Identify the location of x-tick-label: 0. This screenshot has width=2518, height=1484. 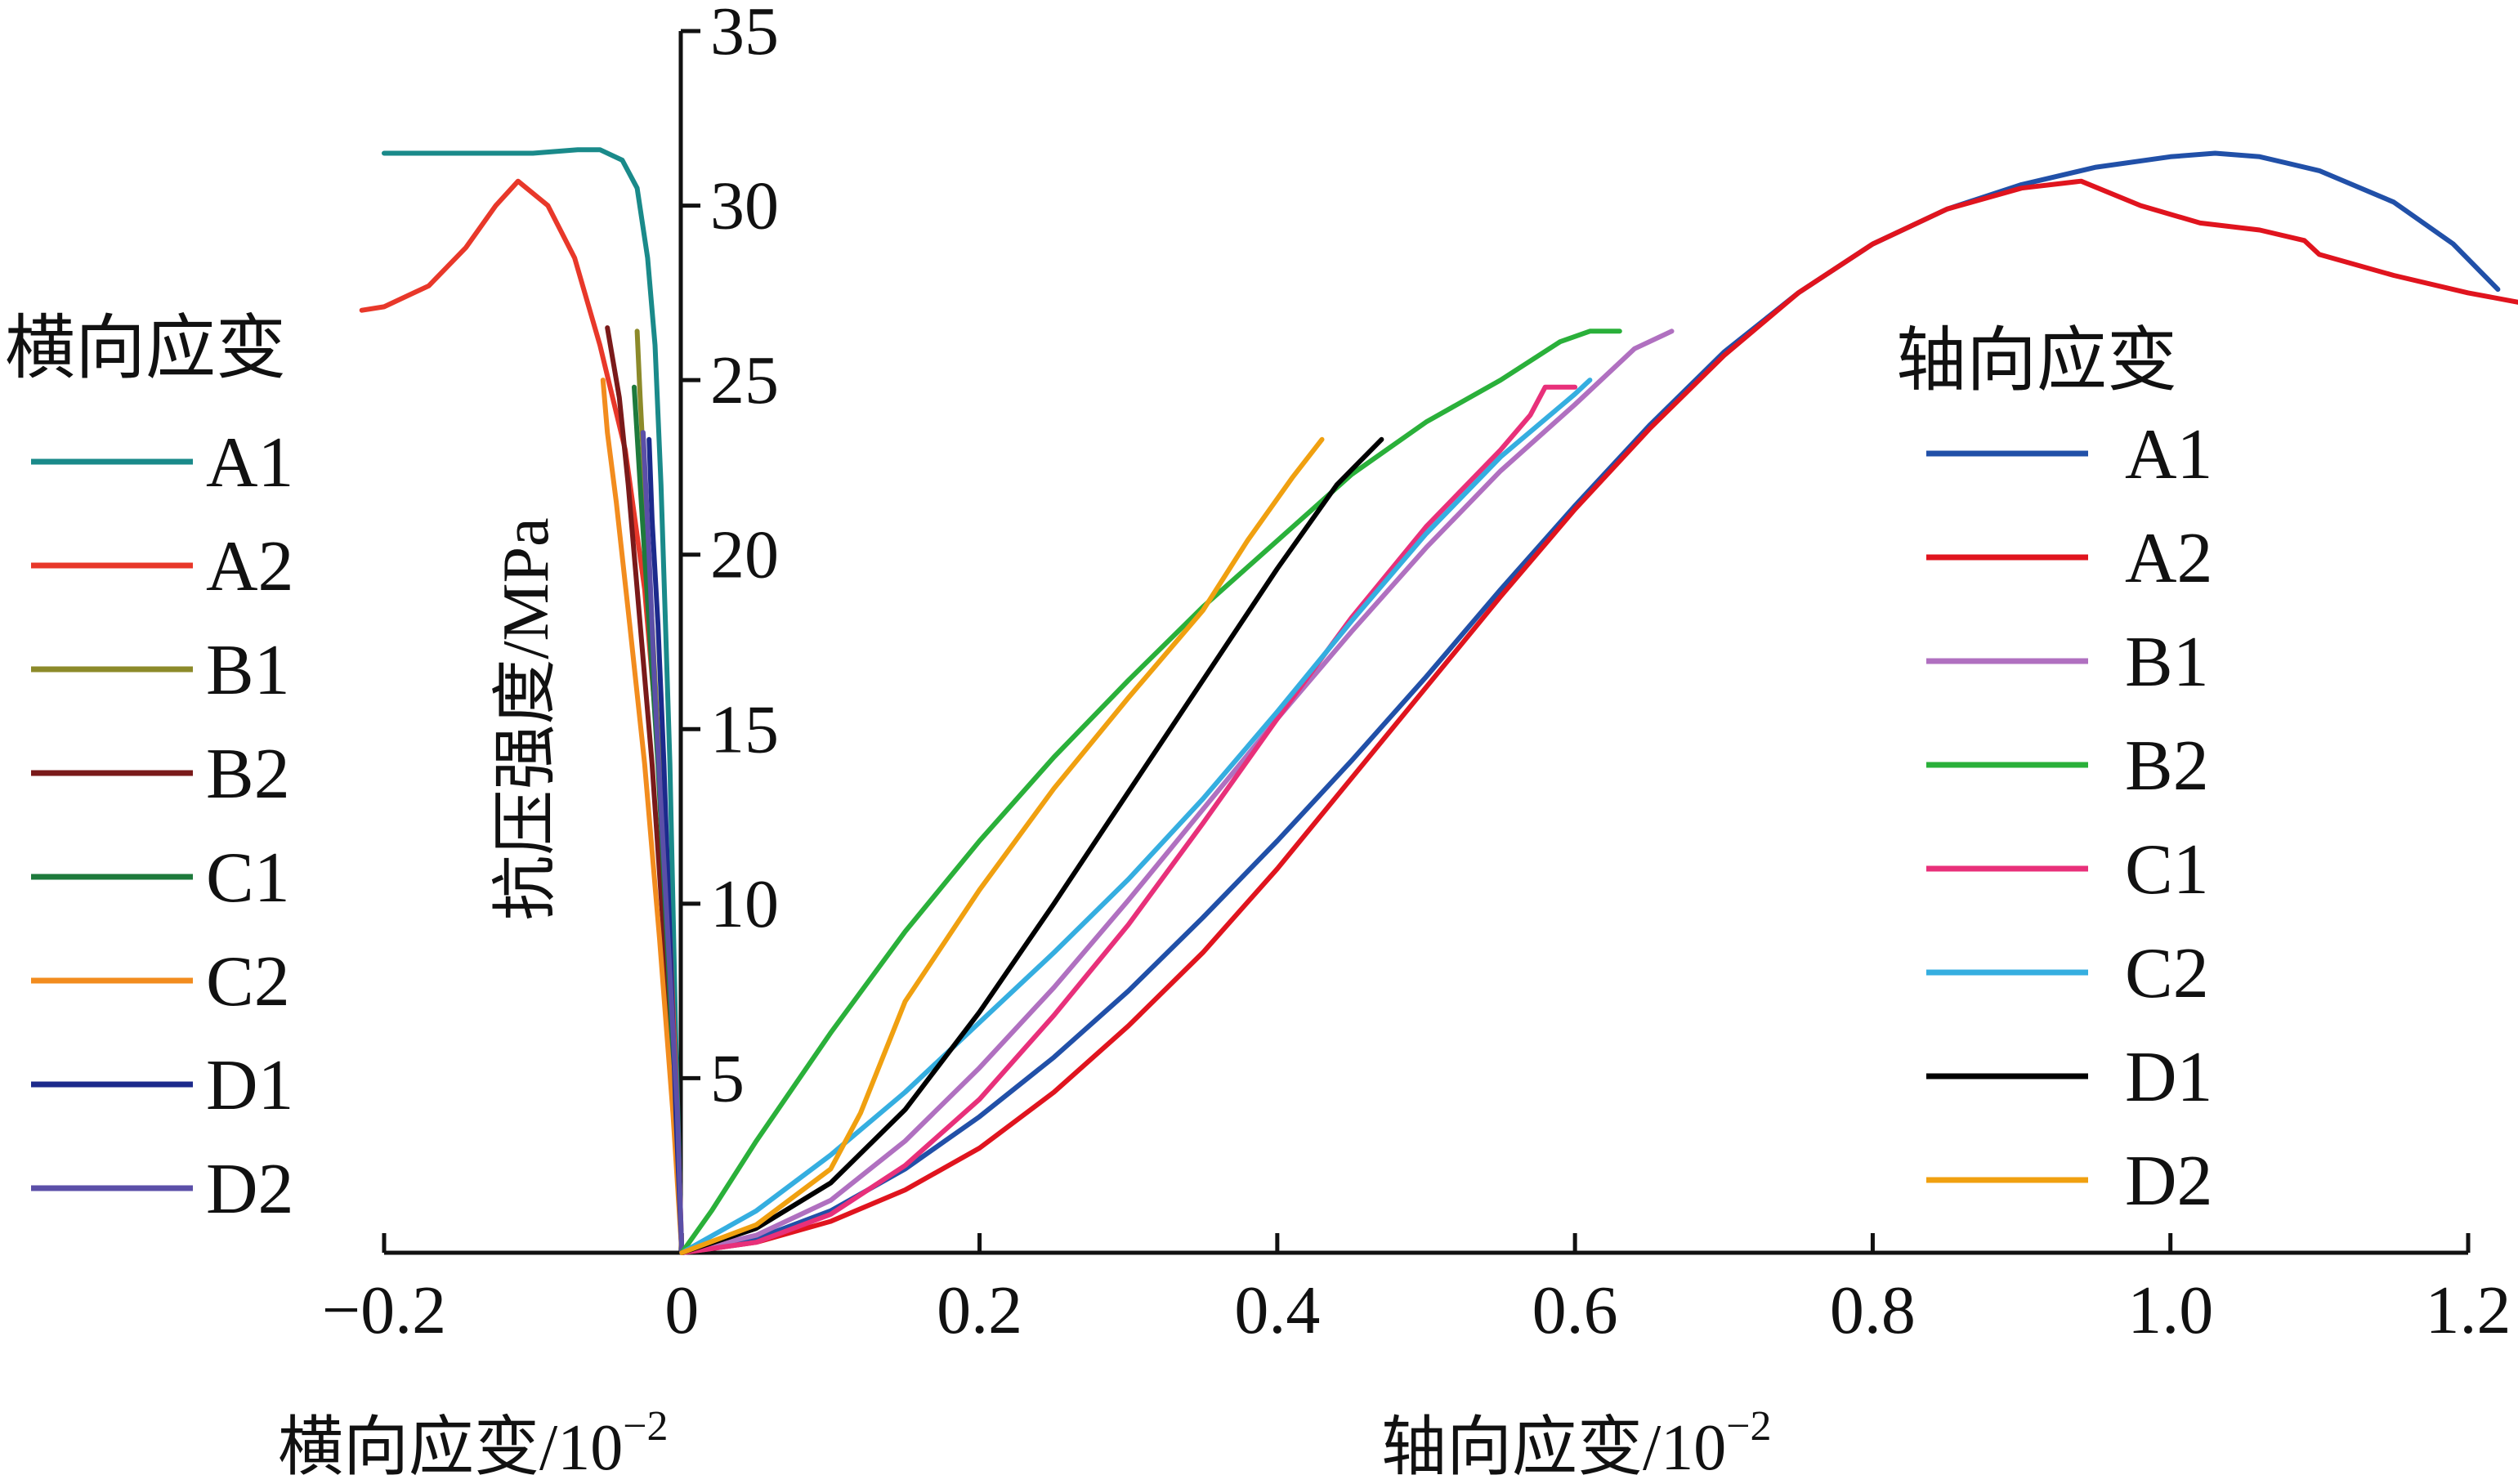
(681, 1310).